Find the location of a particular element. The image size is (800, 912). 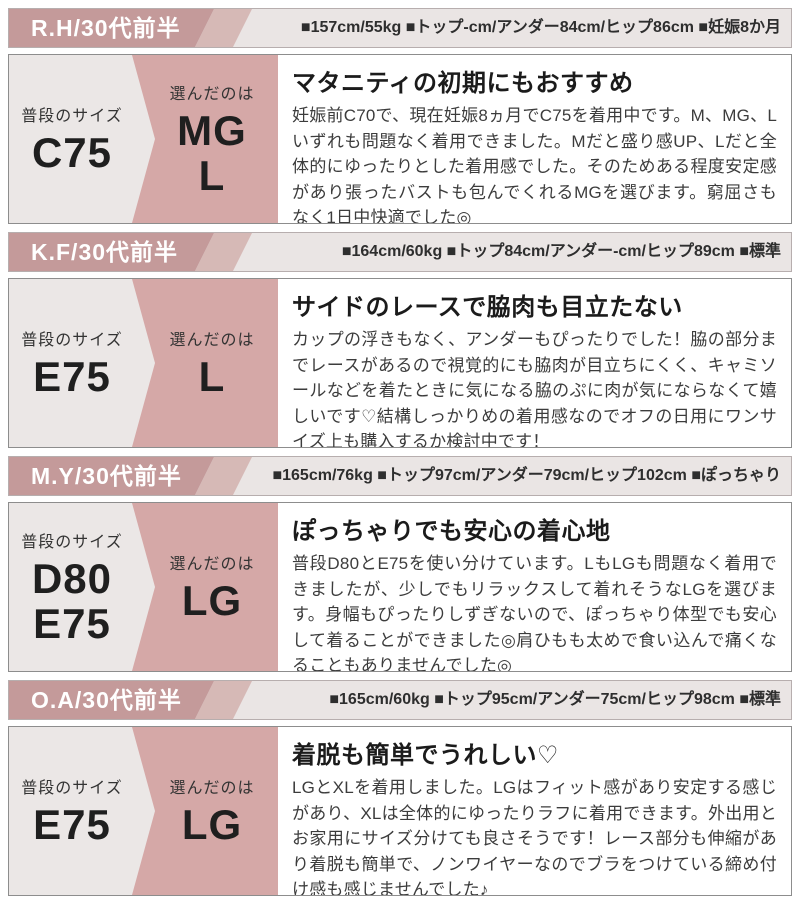

review-title: マタニティの初期にもおすすめ is located at coordinates (463, 83).